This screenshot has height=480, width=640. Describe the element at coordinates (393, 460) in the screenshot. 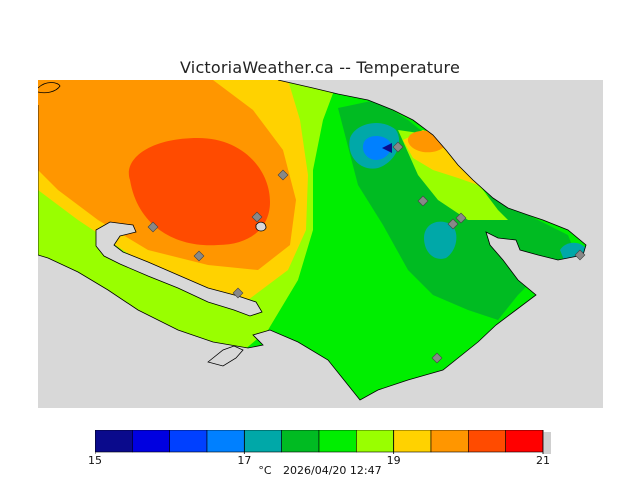

I see `color-scale-tick-label: 19` at that location.